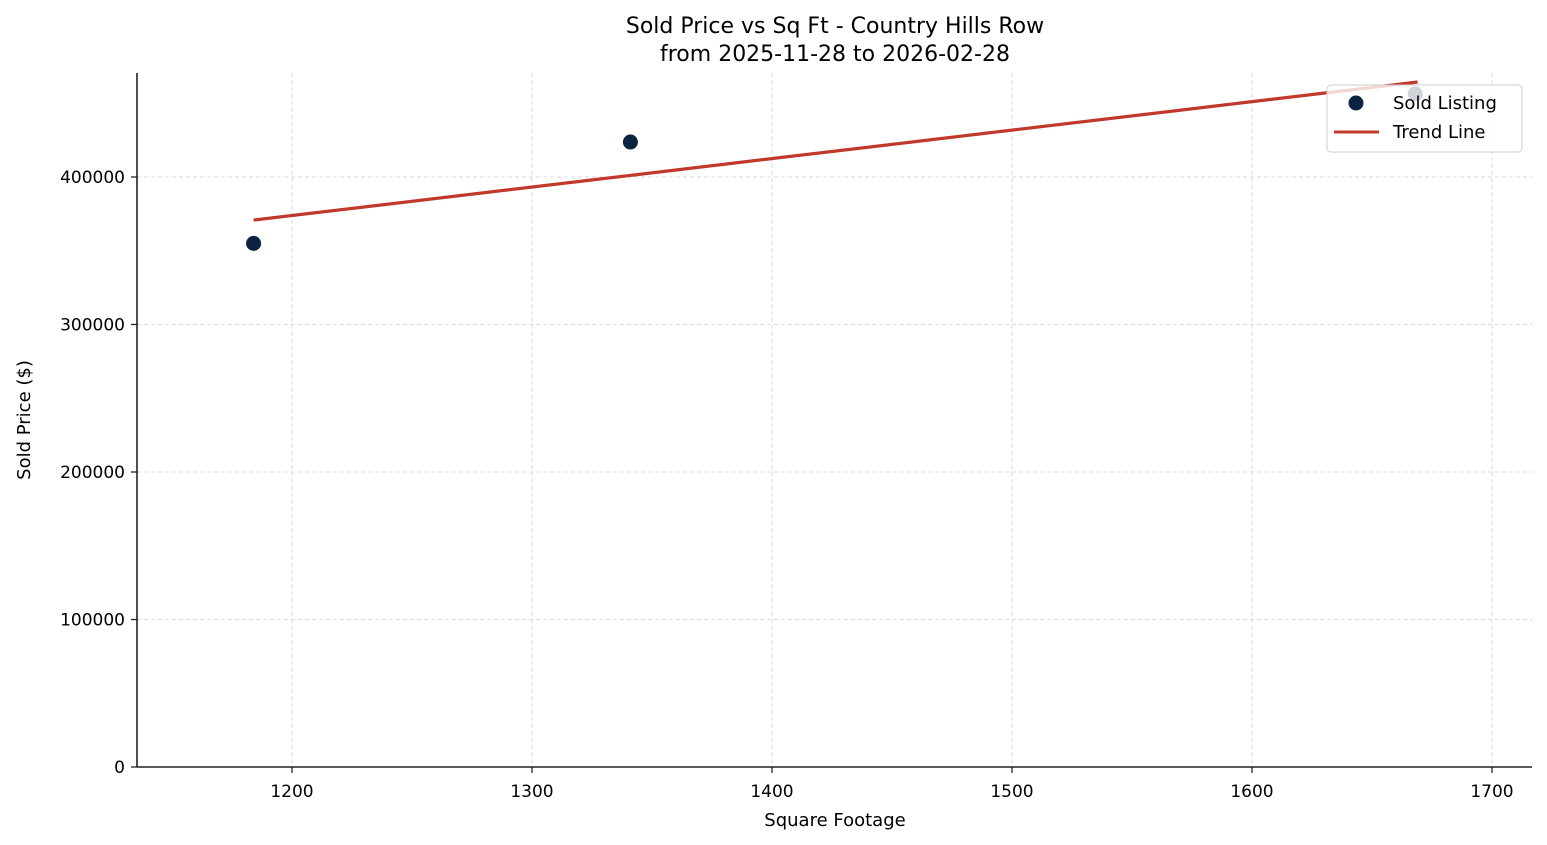 This screenshot has height=845, width=1547. I want to click on legend-label-sold-listing: Sold Listing, so click(1445, 103).